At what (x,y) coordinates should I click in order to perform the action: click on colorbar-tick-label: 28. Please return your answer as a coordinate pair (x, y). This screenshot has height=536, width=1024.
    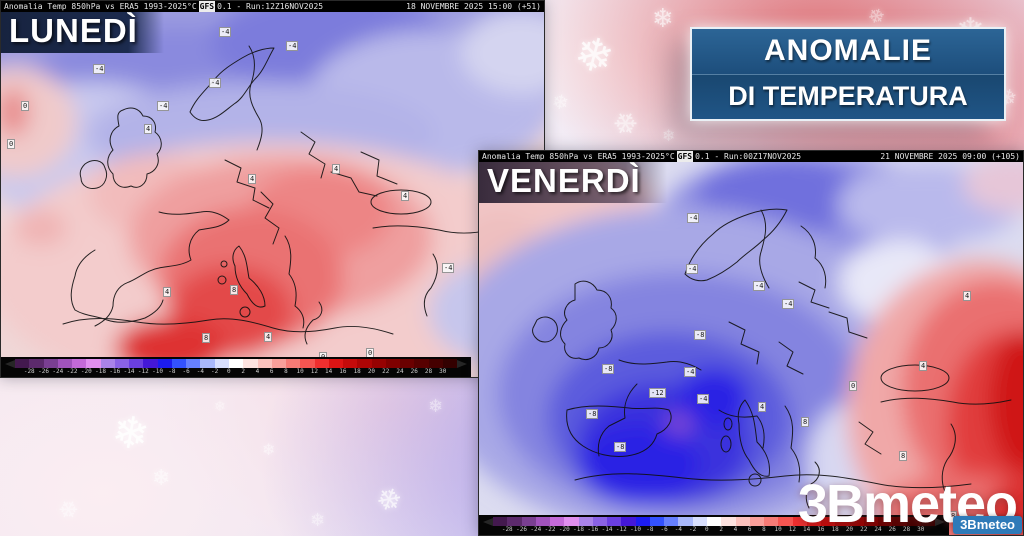
    Looking at the image, I should click on (428, 371).